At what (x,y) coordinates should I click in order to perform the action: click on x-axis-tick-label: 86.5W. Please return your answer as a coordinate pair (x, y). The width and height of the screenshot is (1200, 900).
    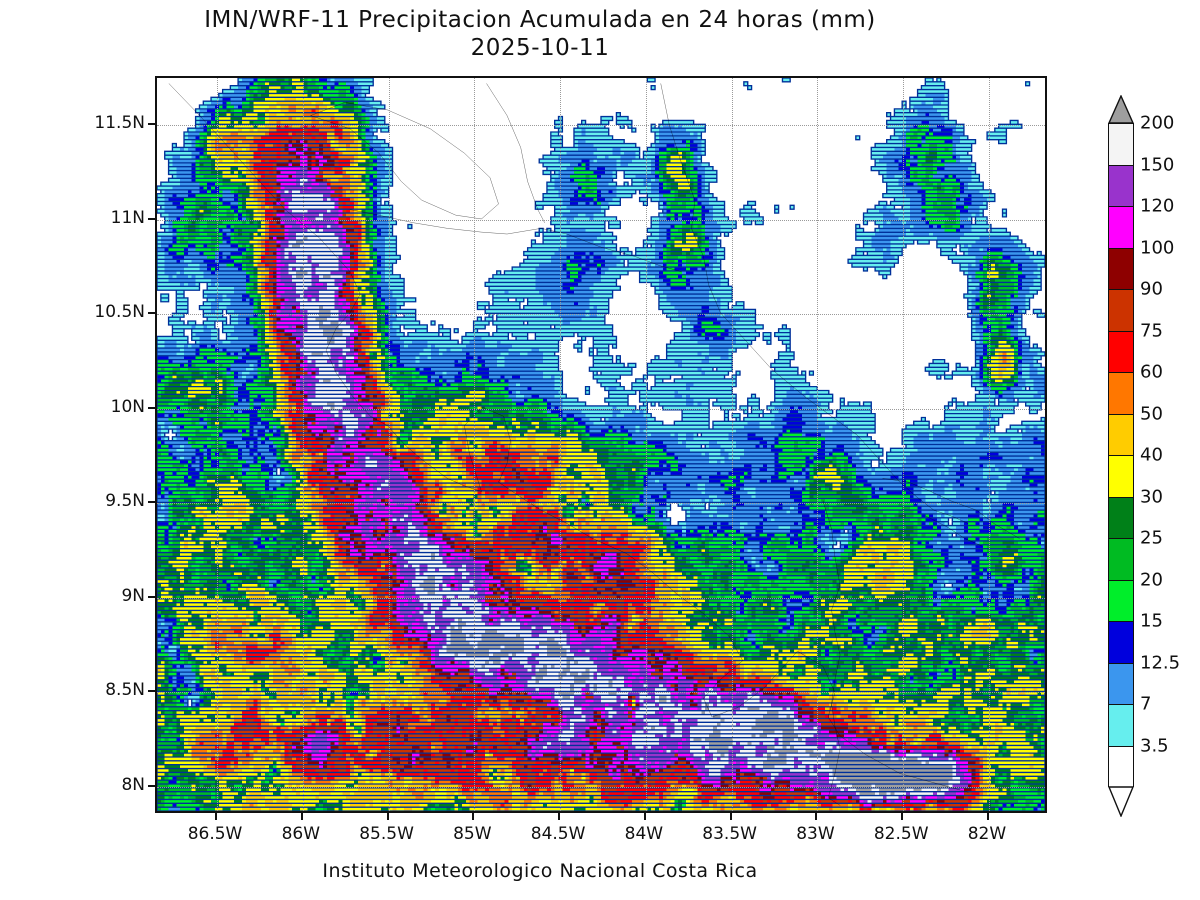
    Looking at the image, I should click on (215, 834).